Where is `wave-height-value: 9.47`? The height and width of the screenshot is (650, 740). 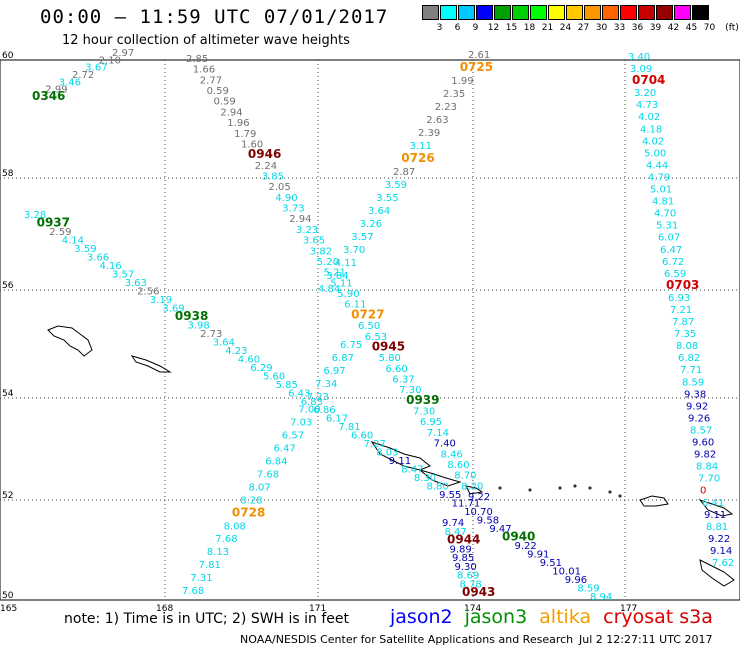
wave-height-value: 9.47 is located at coordinates (500, 529).